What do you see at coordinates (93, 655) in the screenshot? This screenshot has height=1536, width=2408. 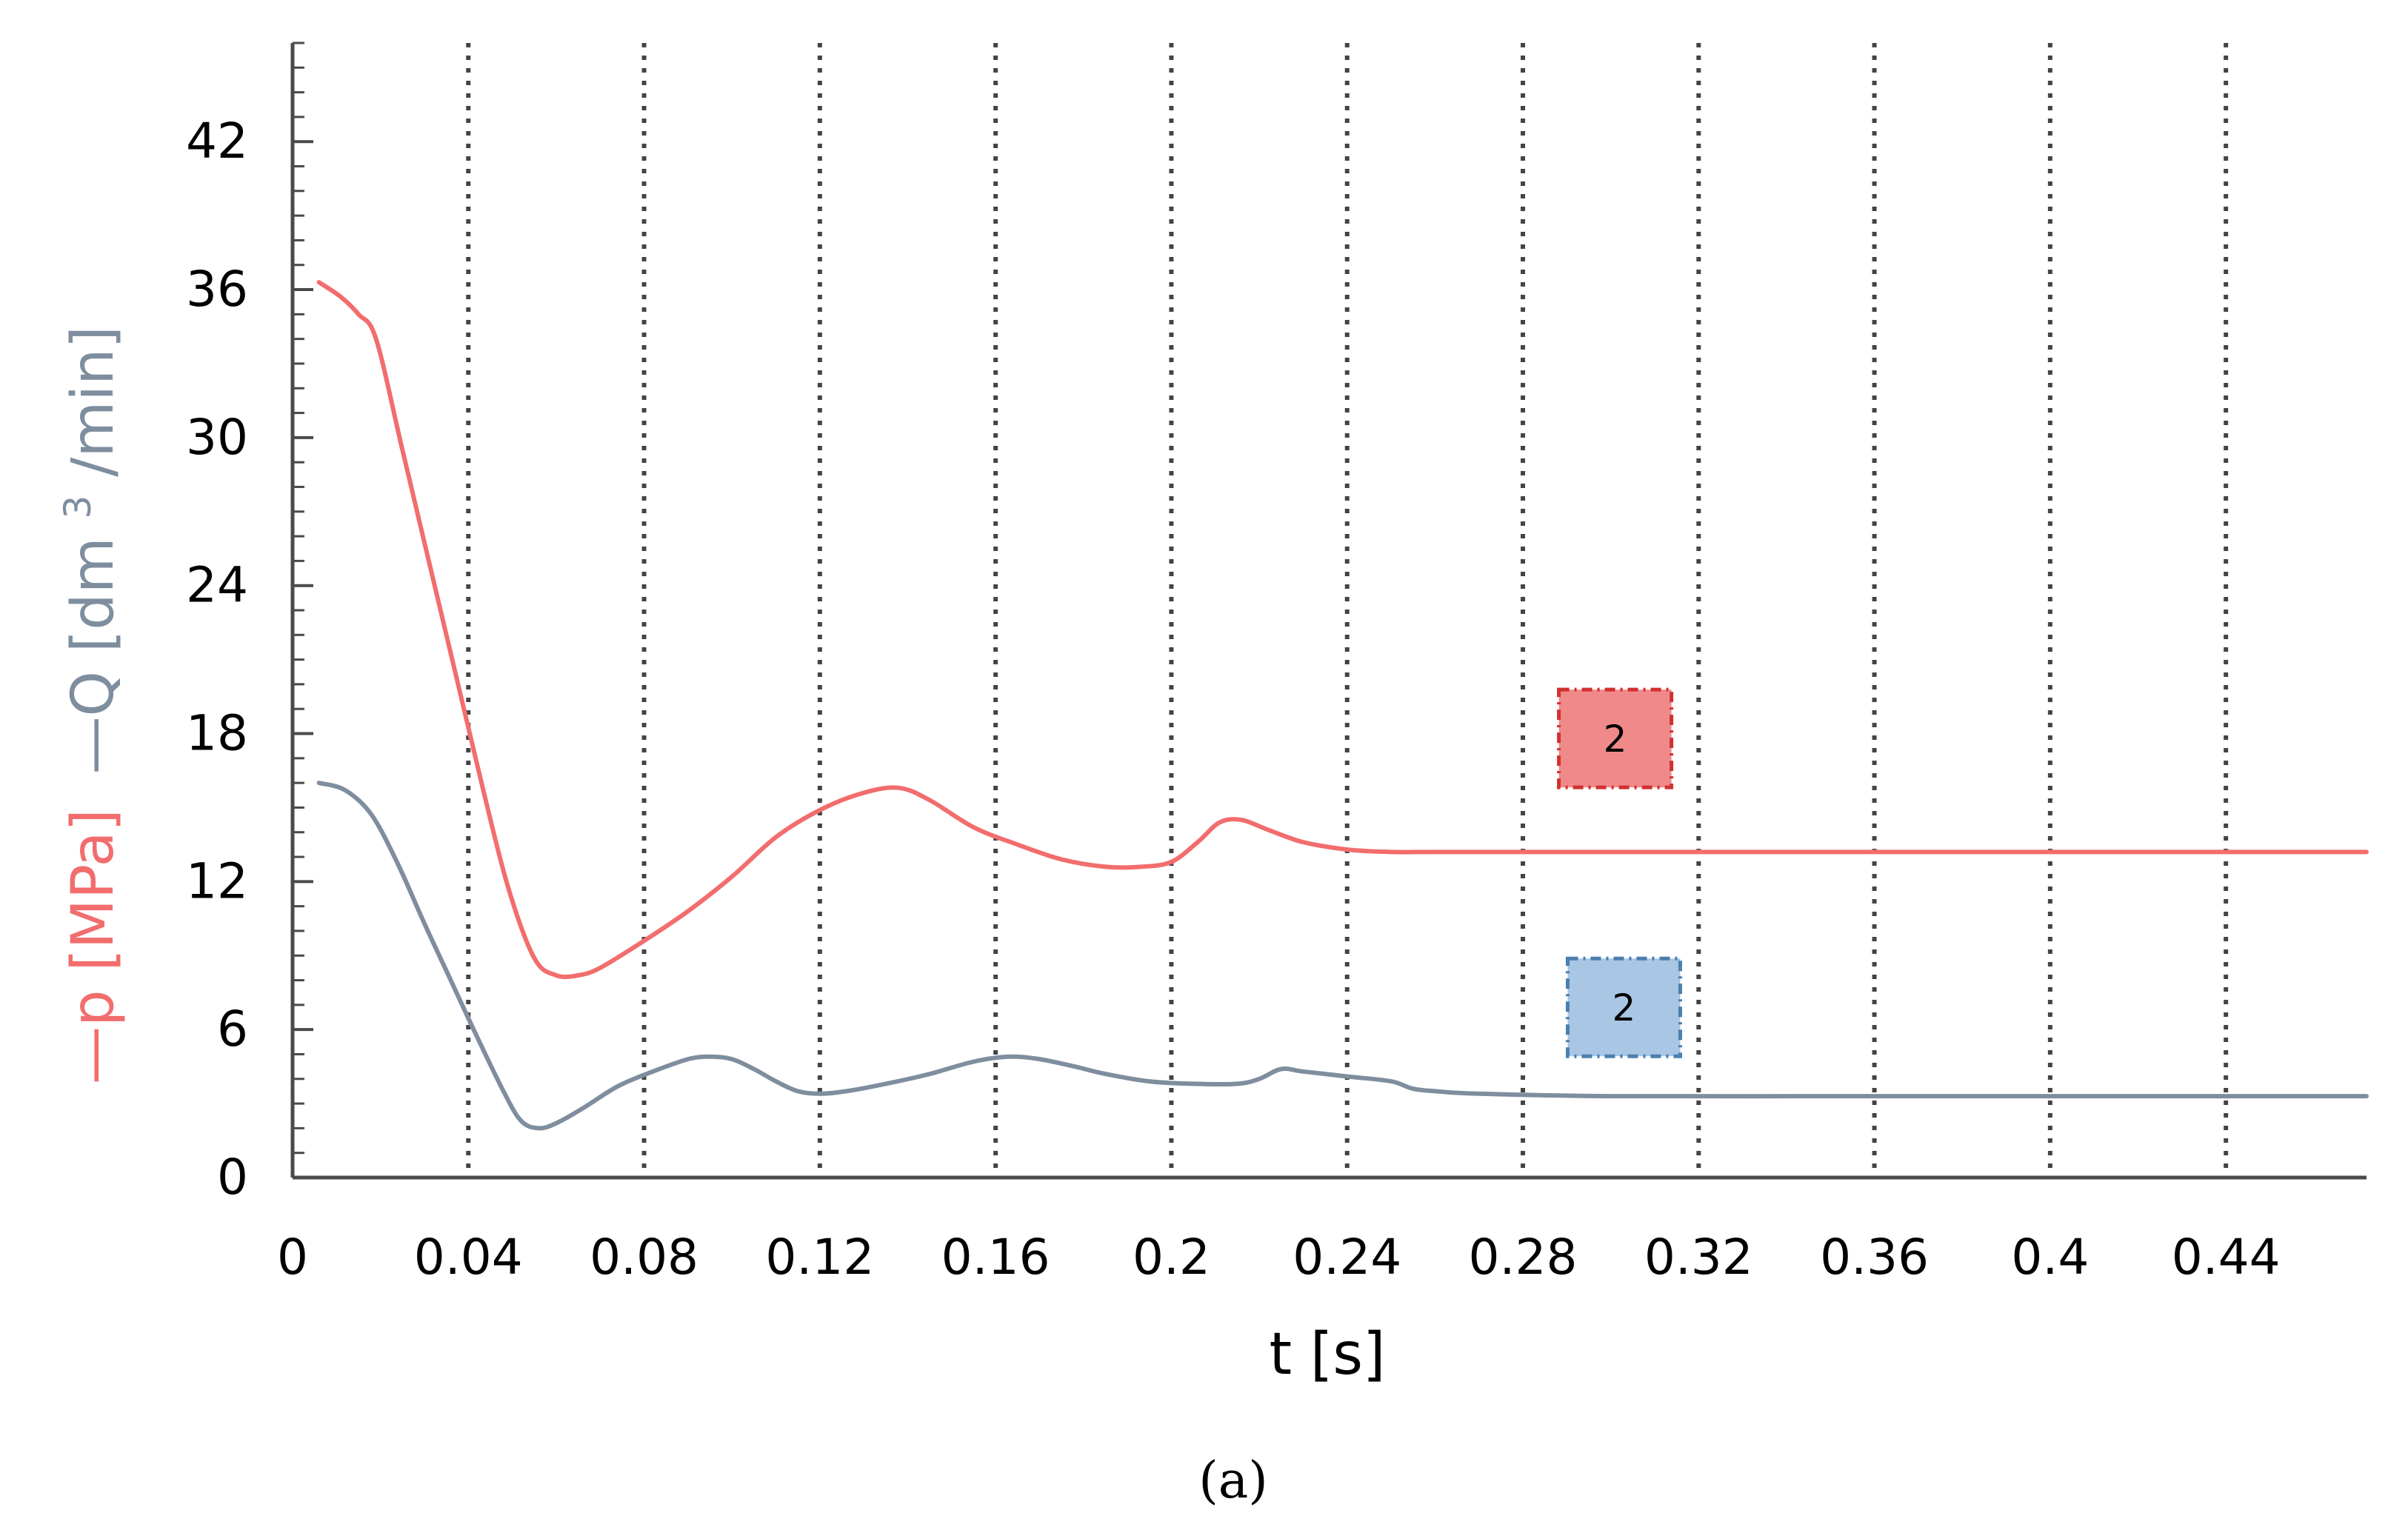 I see `y-axis-title-q-part: —Q [dm` at bounding box center [93, 655].